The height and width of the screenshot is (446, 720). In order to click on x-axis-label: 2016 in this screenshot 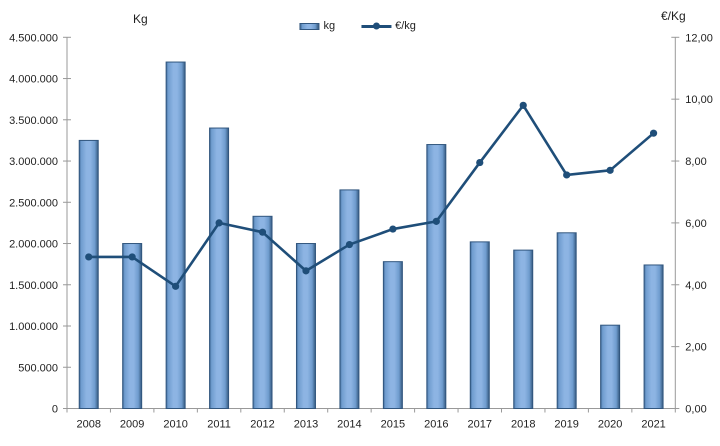, I will do `click(436, 425)`.